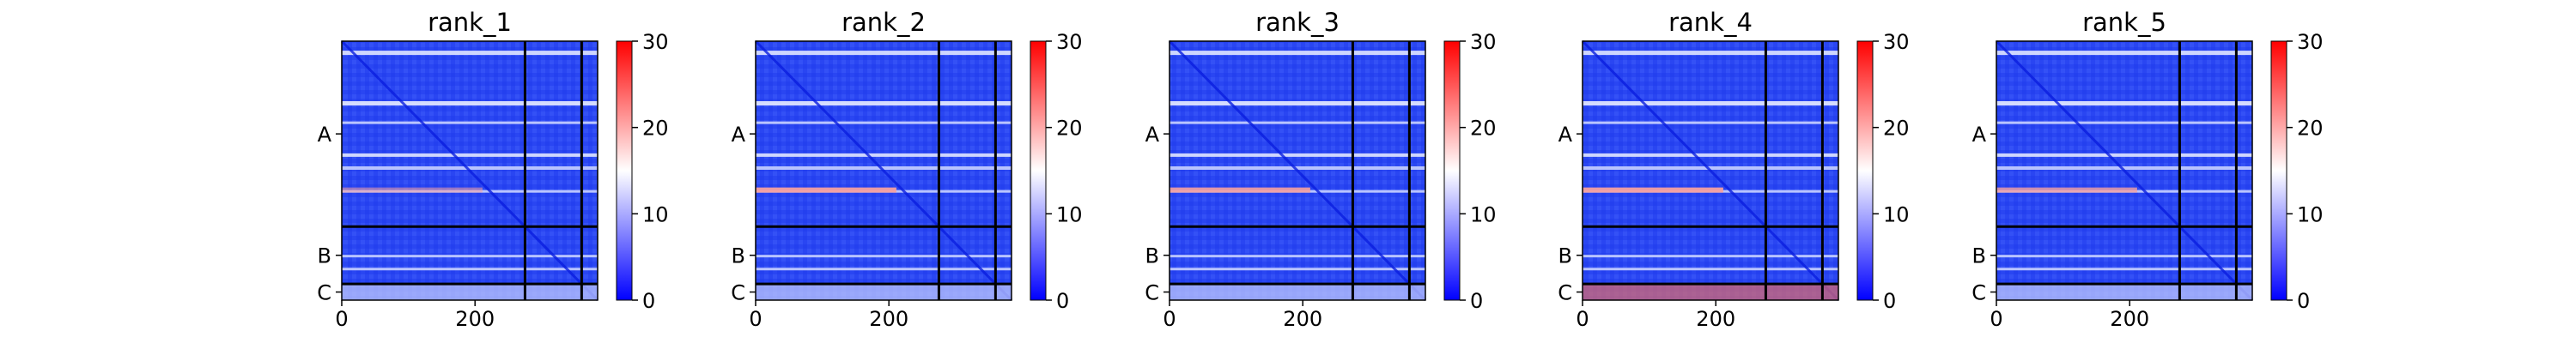 This screenshot has height=343, width=2576. Describe the element at coordinates (884, 23) in the screenshot. I see `panel-title: rank_2` at that location.